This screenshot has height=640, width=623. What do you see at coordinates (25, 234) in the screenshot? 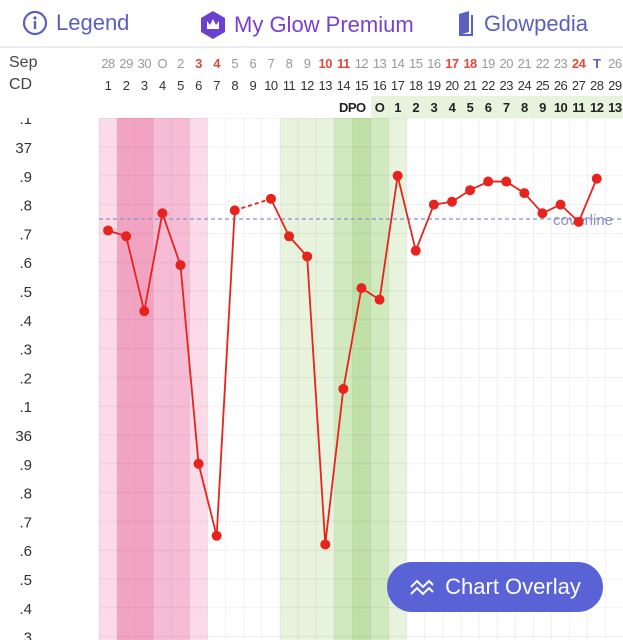
I see `y-tick-label: .7` at bounding box center [25, 234].